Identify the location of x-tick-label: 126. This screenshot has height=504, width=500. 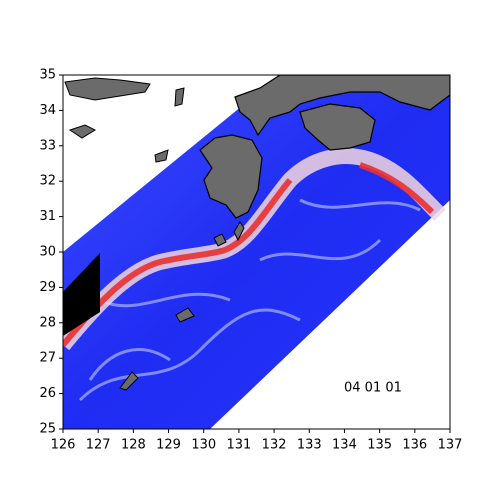
(63, 445).